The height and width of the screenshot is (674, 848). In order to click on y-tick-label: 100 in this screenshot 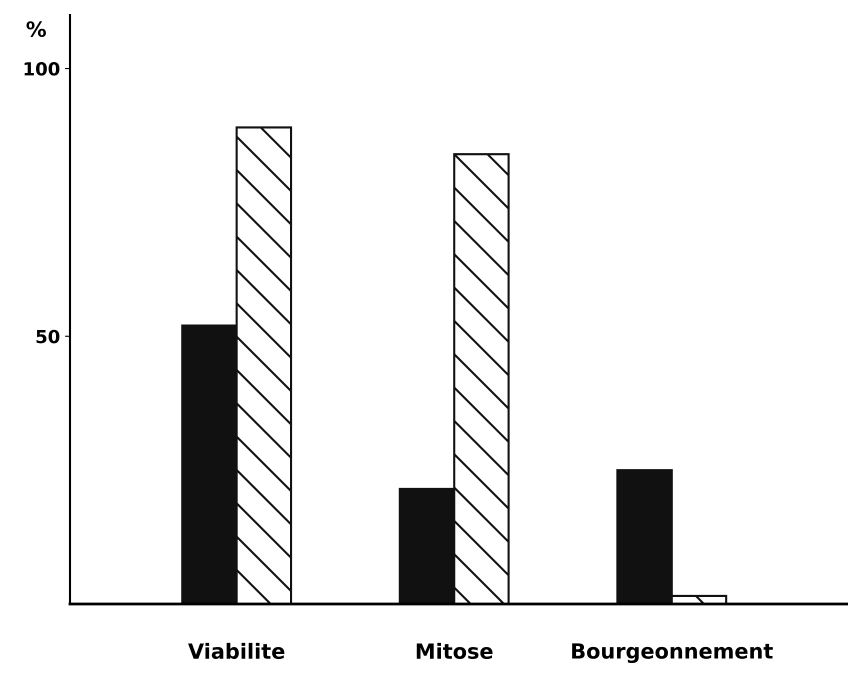, I will do `click(42, 69)`.